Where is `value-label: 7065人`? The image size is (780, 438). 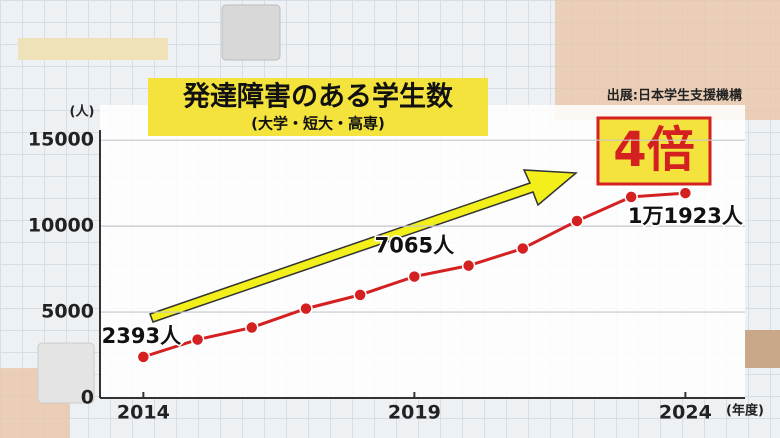
value-label: 7065人 is located at coordinates (414, 246).